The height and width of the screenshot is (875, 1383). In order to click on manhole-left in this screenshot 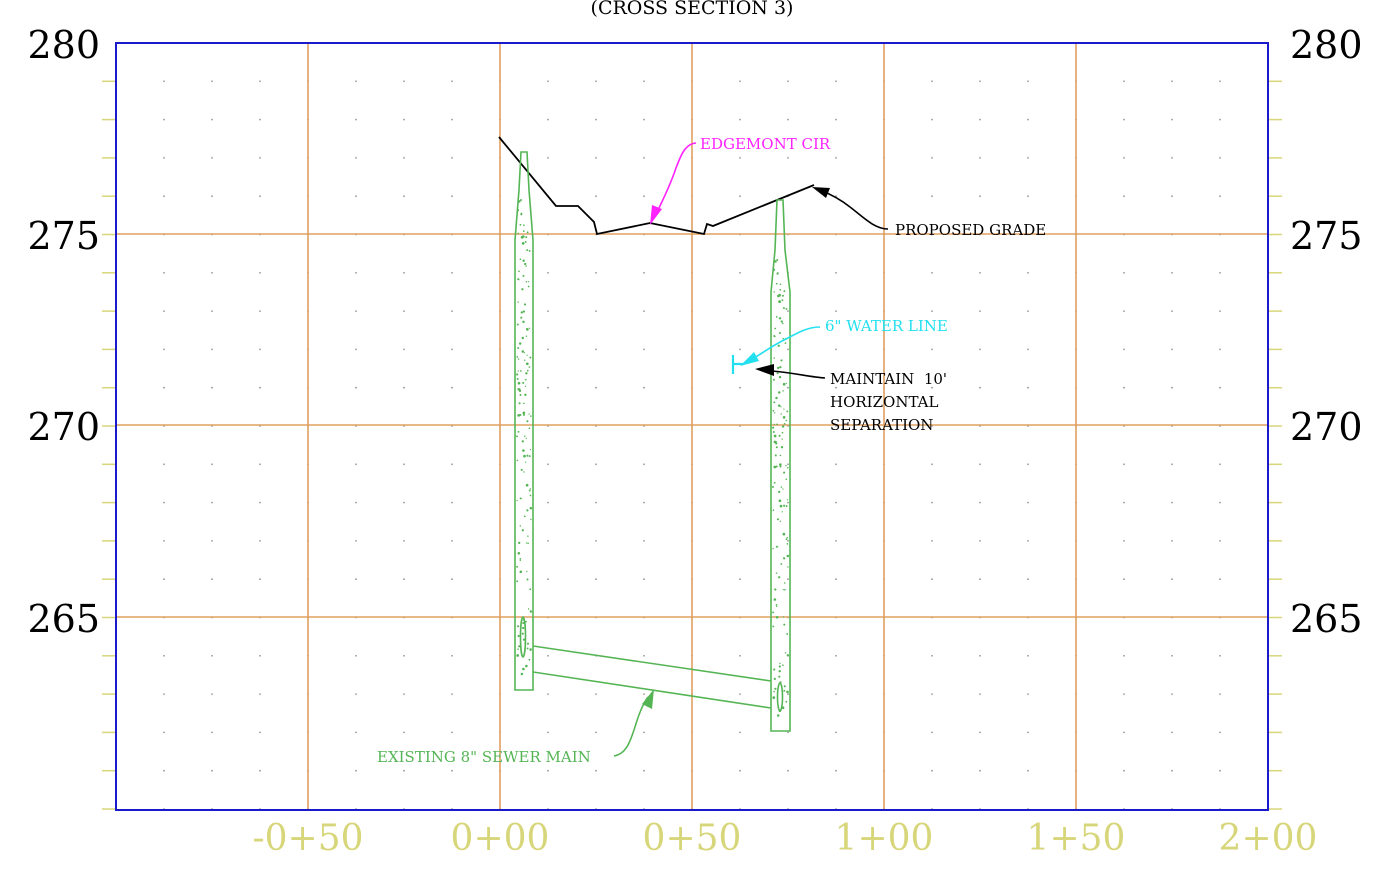, I will do `click(524, 421)`.